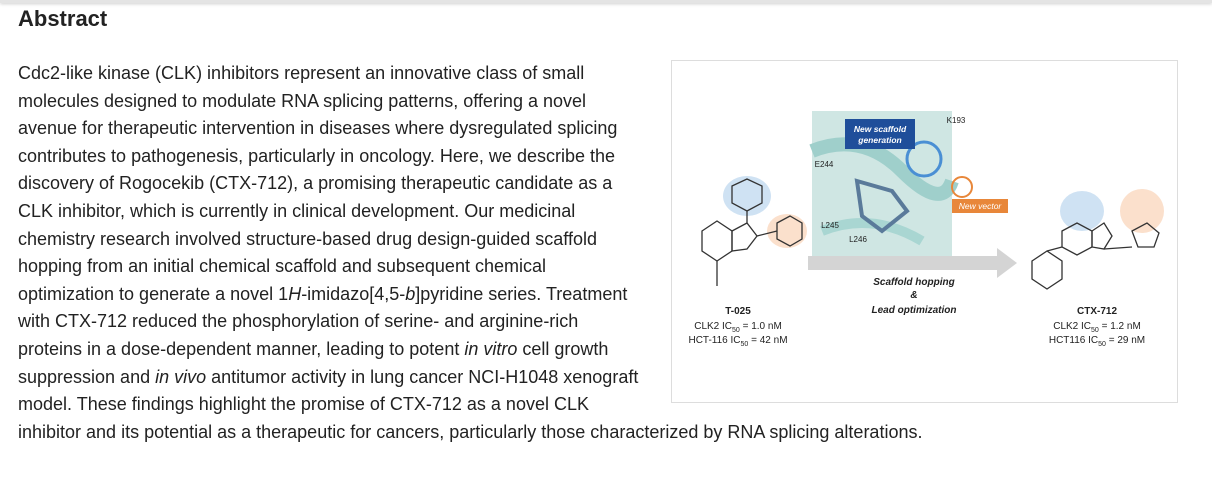 Image resolution: width=1212 pixels, height=488 pixels. What do you see at coordinates (761, 326) in the screenshot?
I see `ic50-part: = 1.0 nM` at bounding box center [761, 326].